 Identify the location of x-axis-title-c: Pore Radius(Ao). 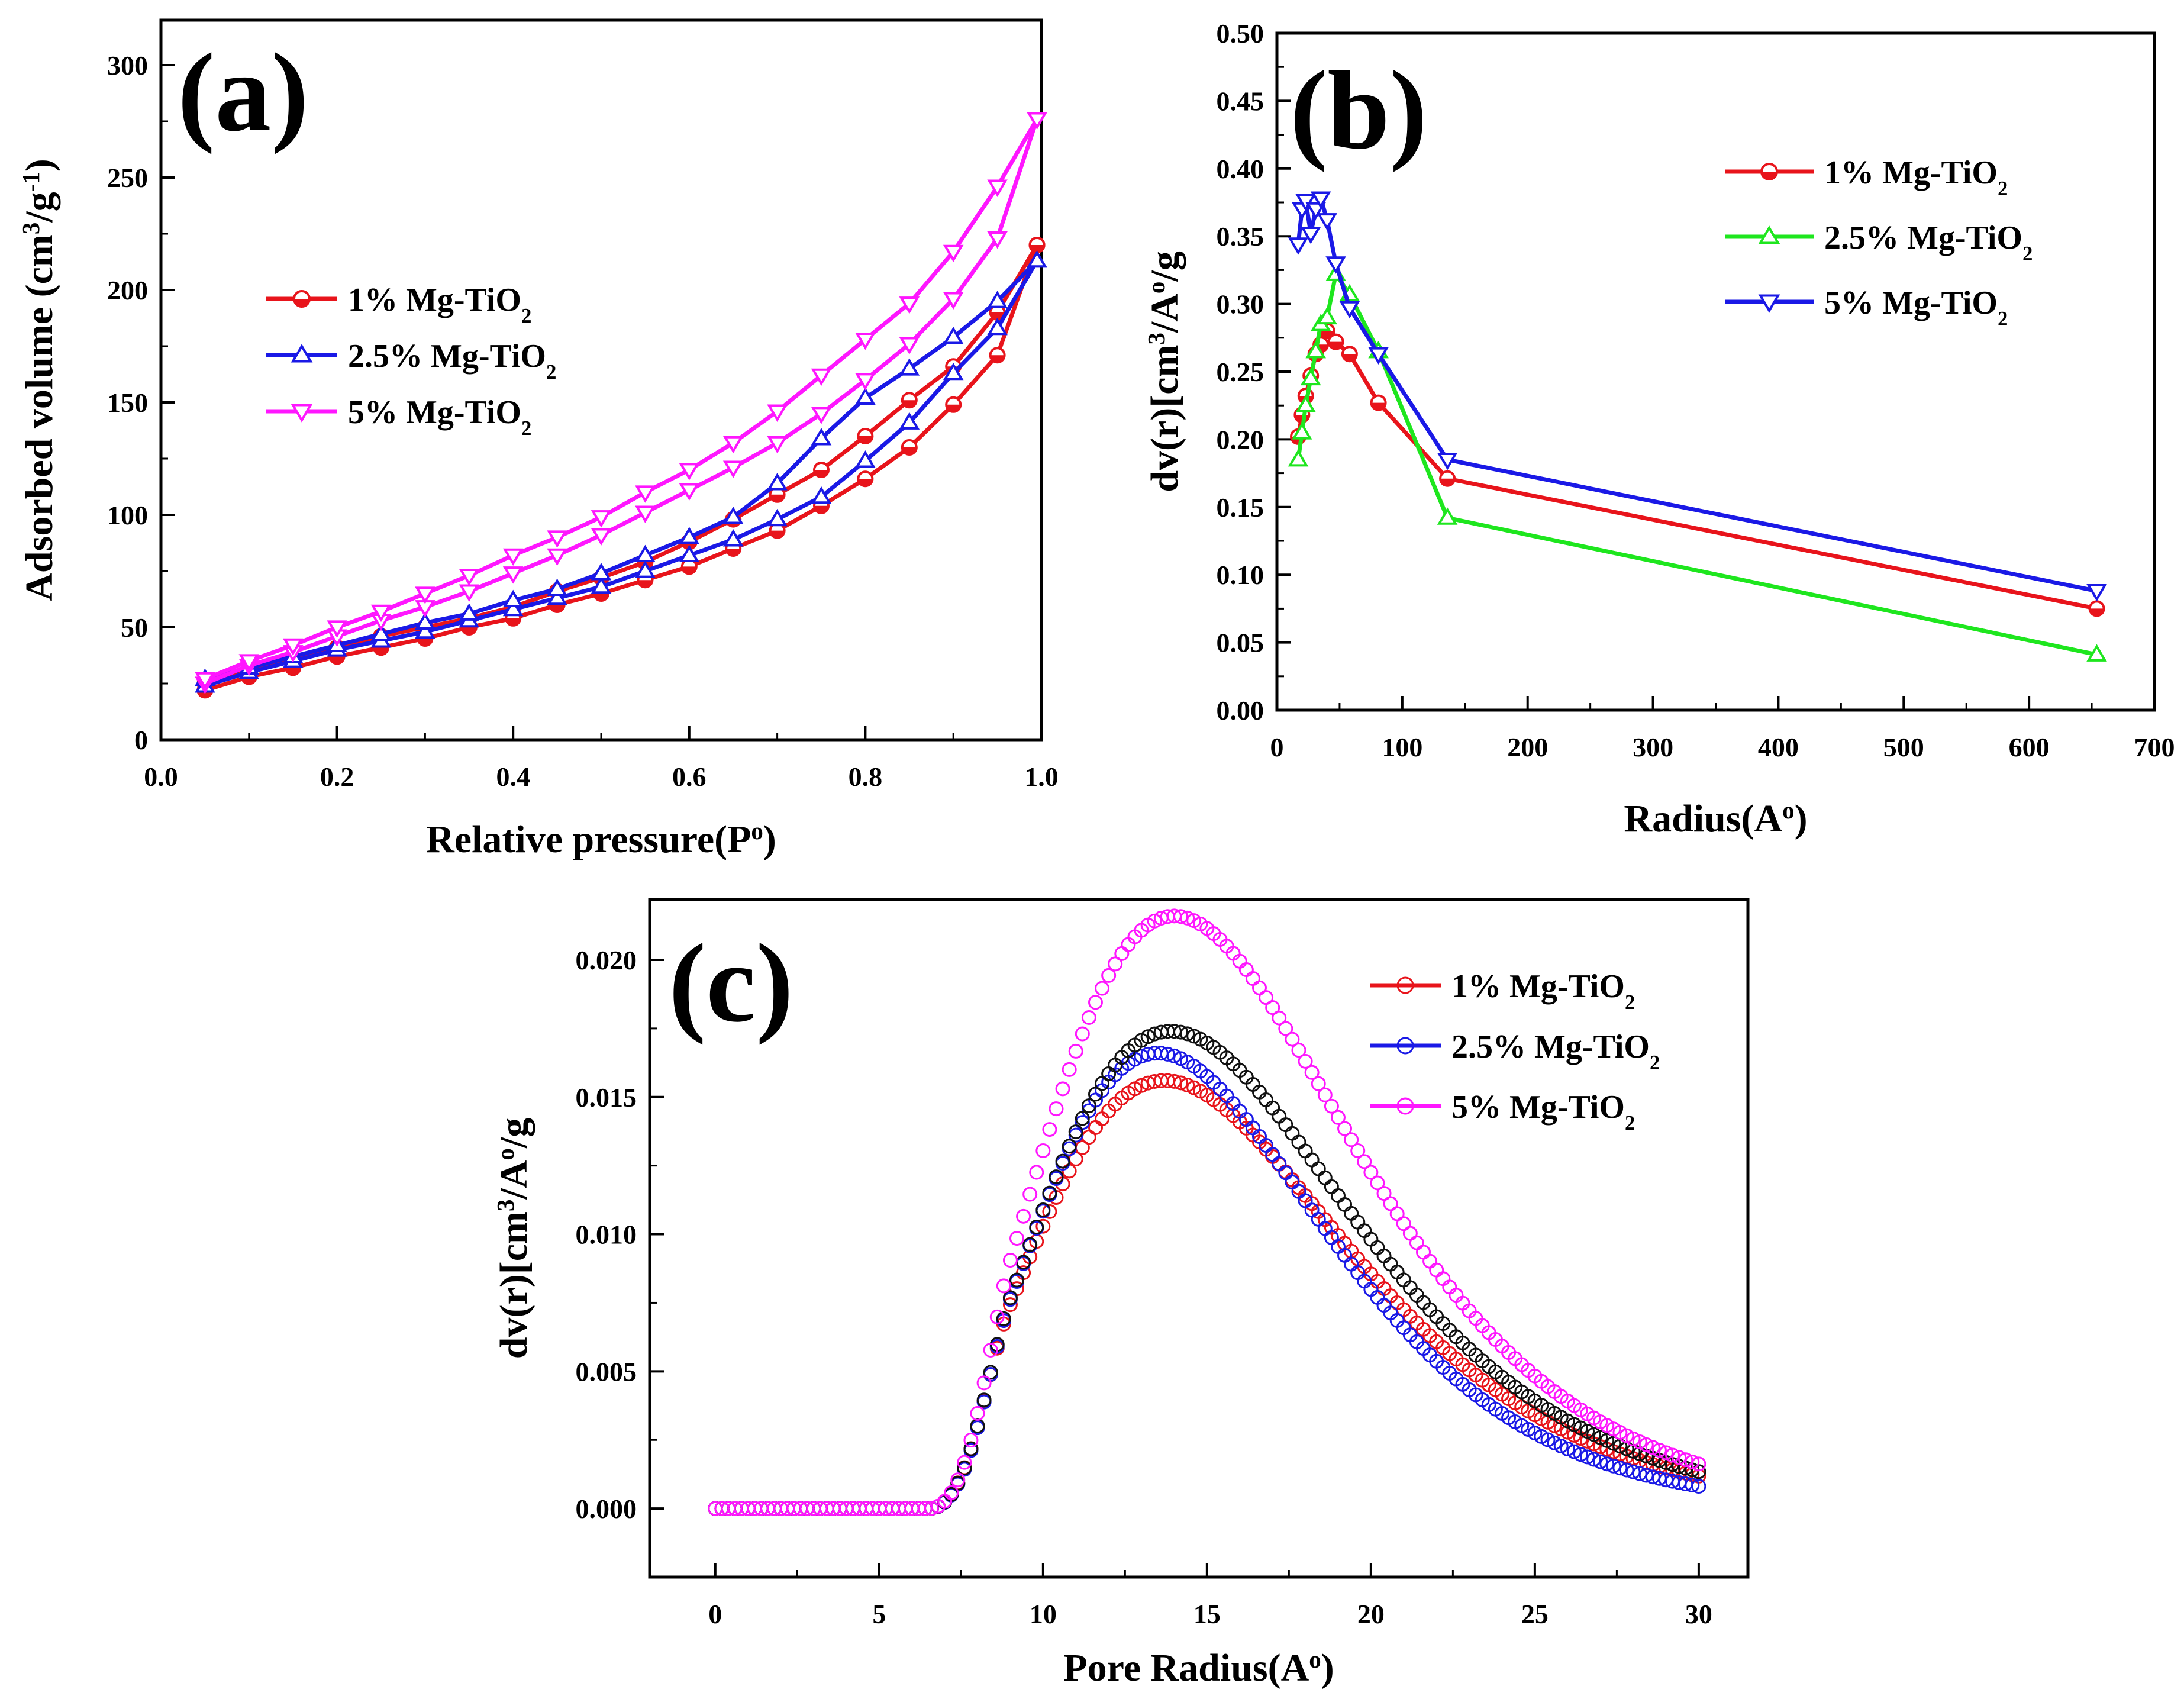
(1198, 1668).